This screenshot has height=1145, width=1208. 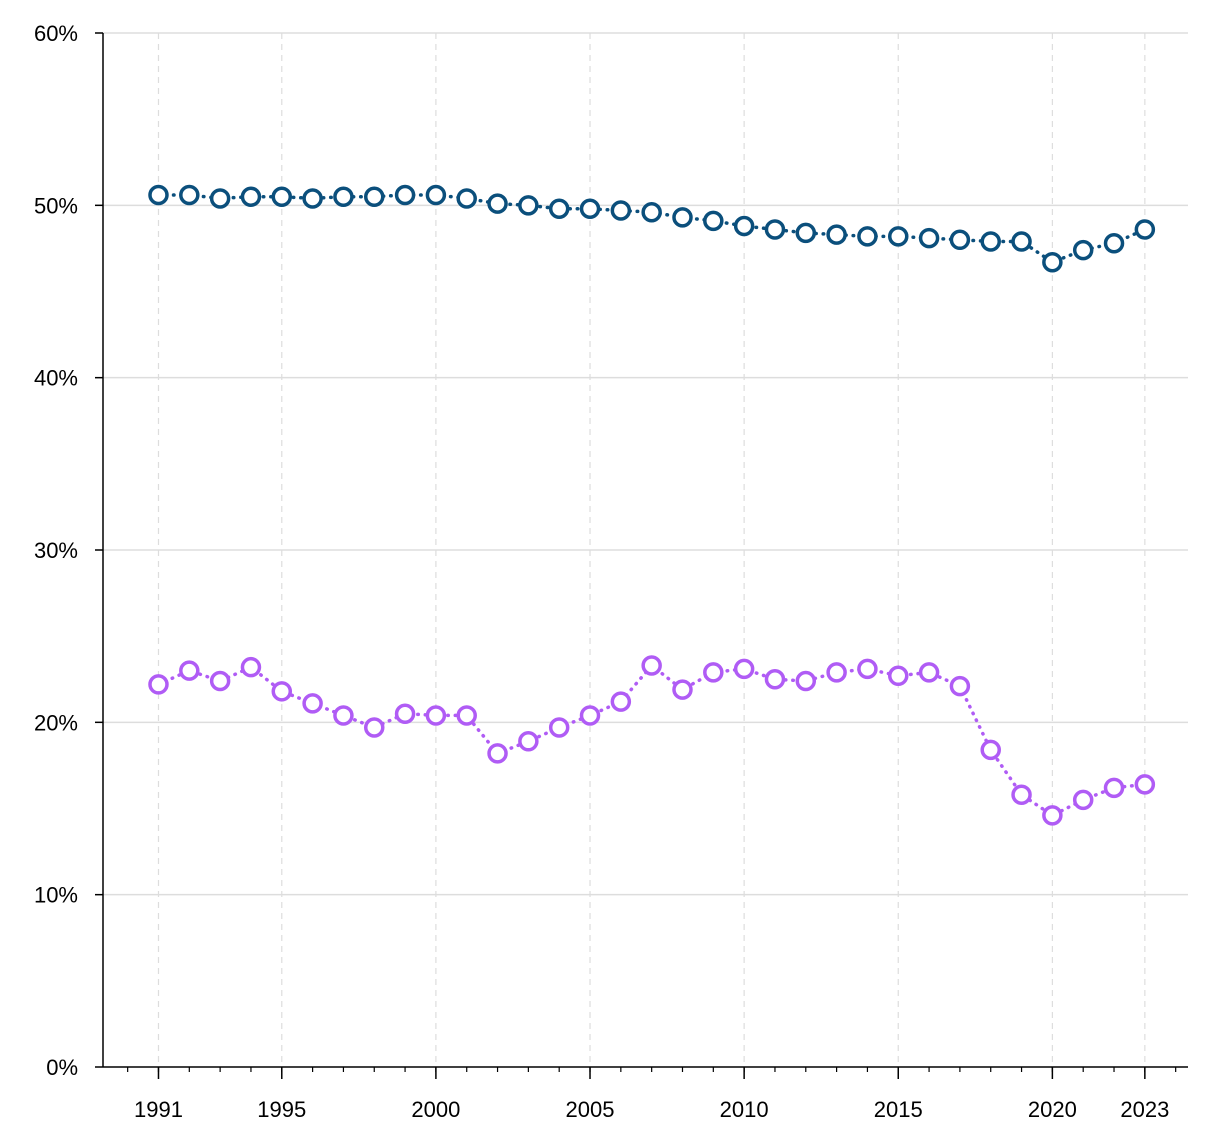 What do you see at coordinates (435, 1109) in the screenshot?
I see `x-tick-label: 2000` at bounding box center [435, 1109].